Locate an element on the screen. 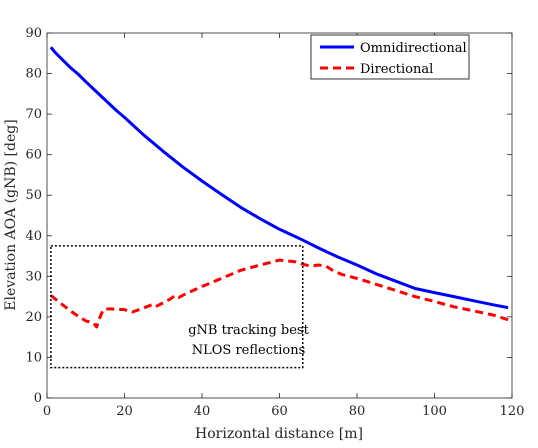  legend-label-omnidirectional: Omnidirectional is located at coordinates (413, 48).